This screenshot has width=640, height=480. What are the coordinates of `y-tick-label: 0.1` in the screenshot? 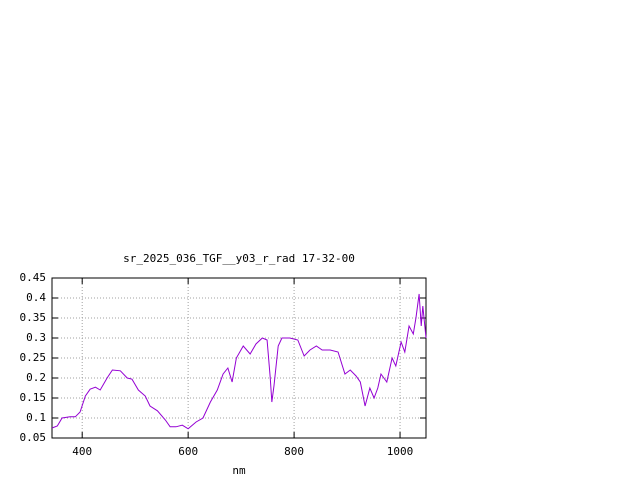 It's located at (36, 417).